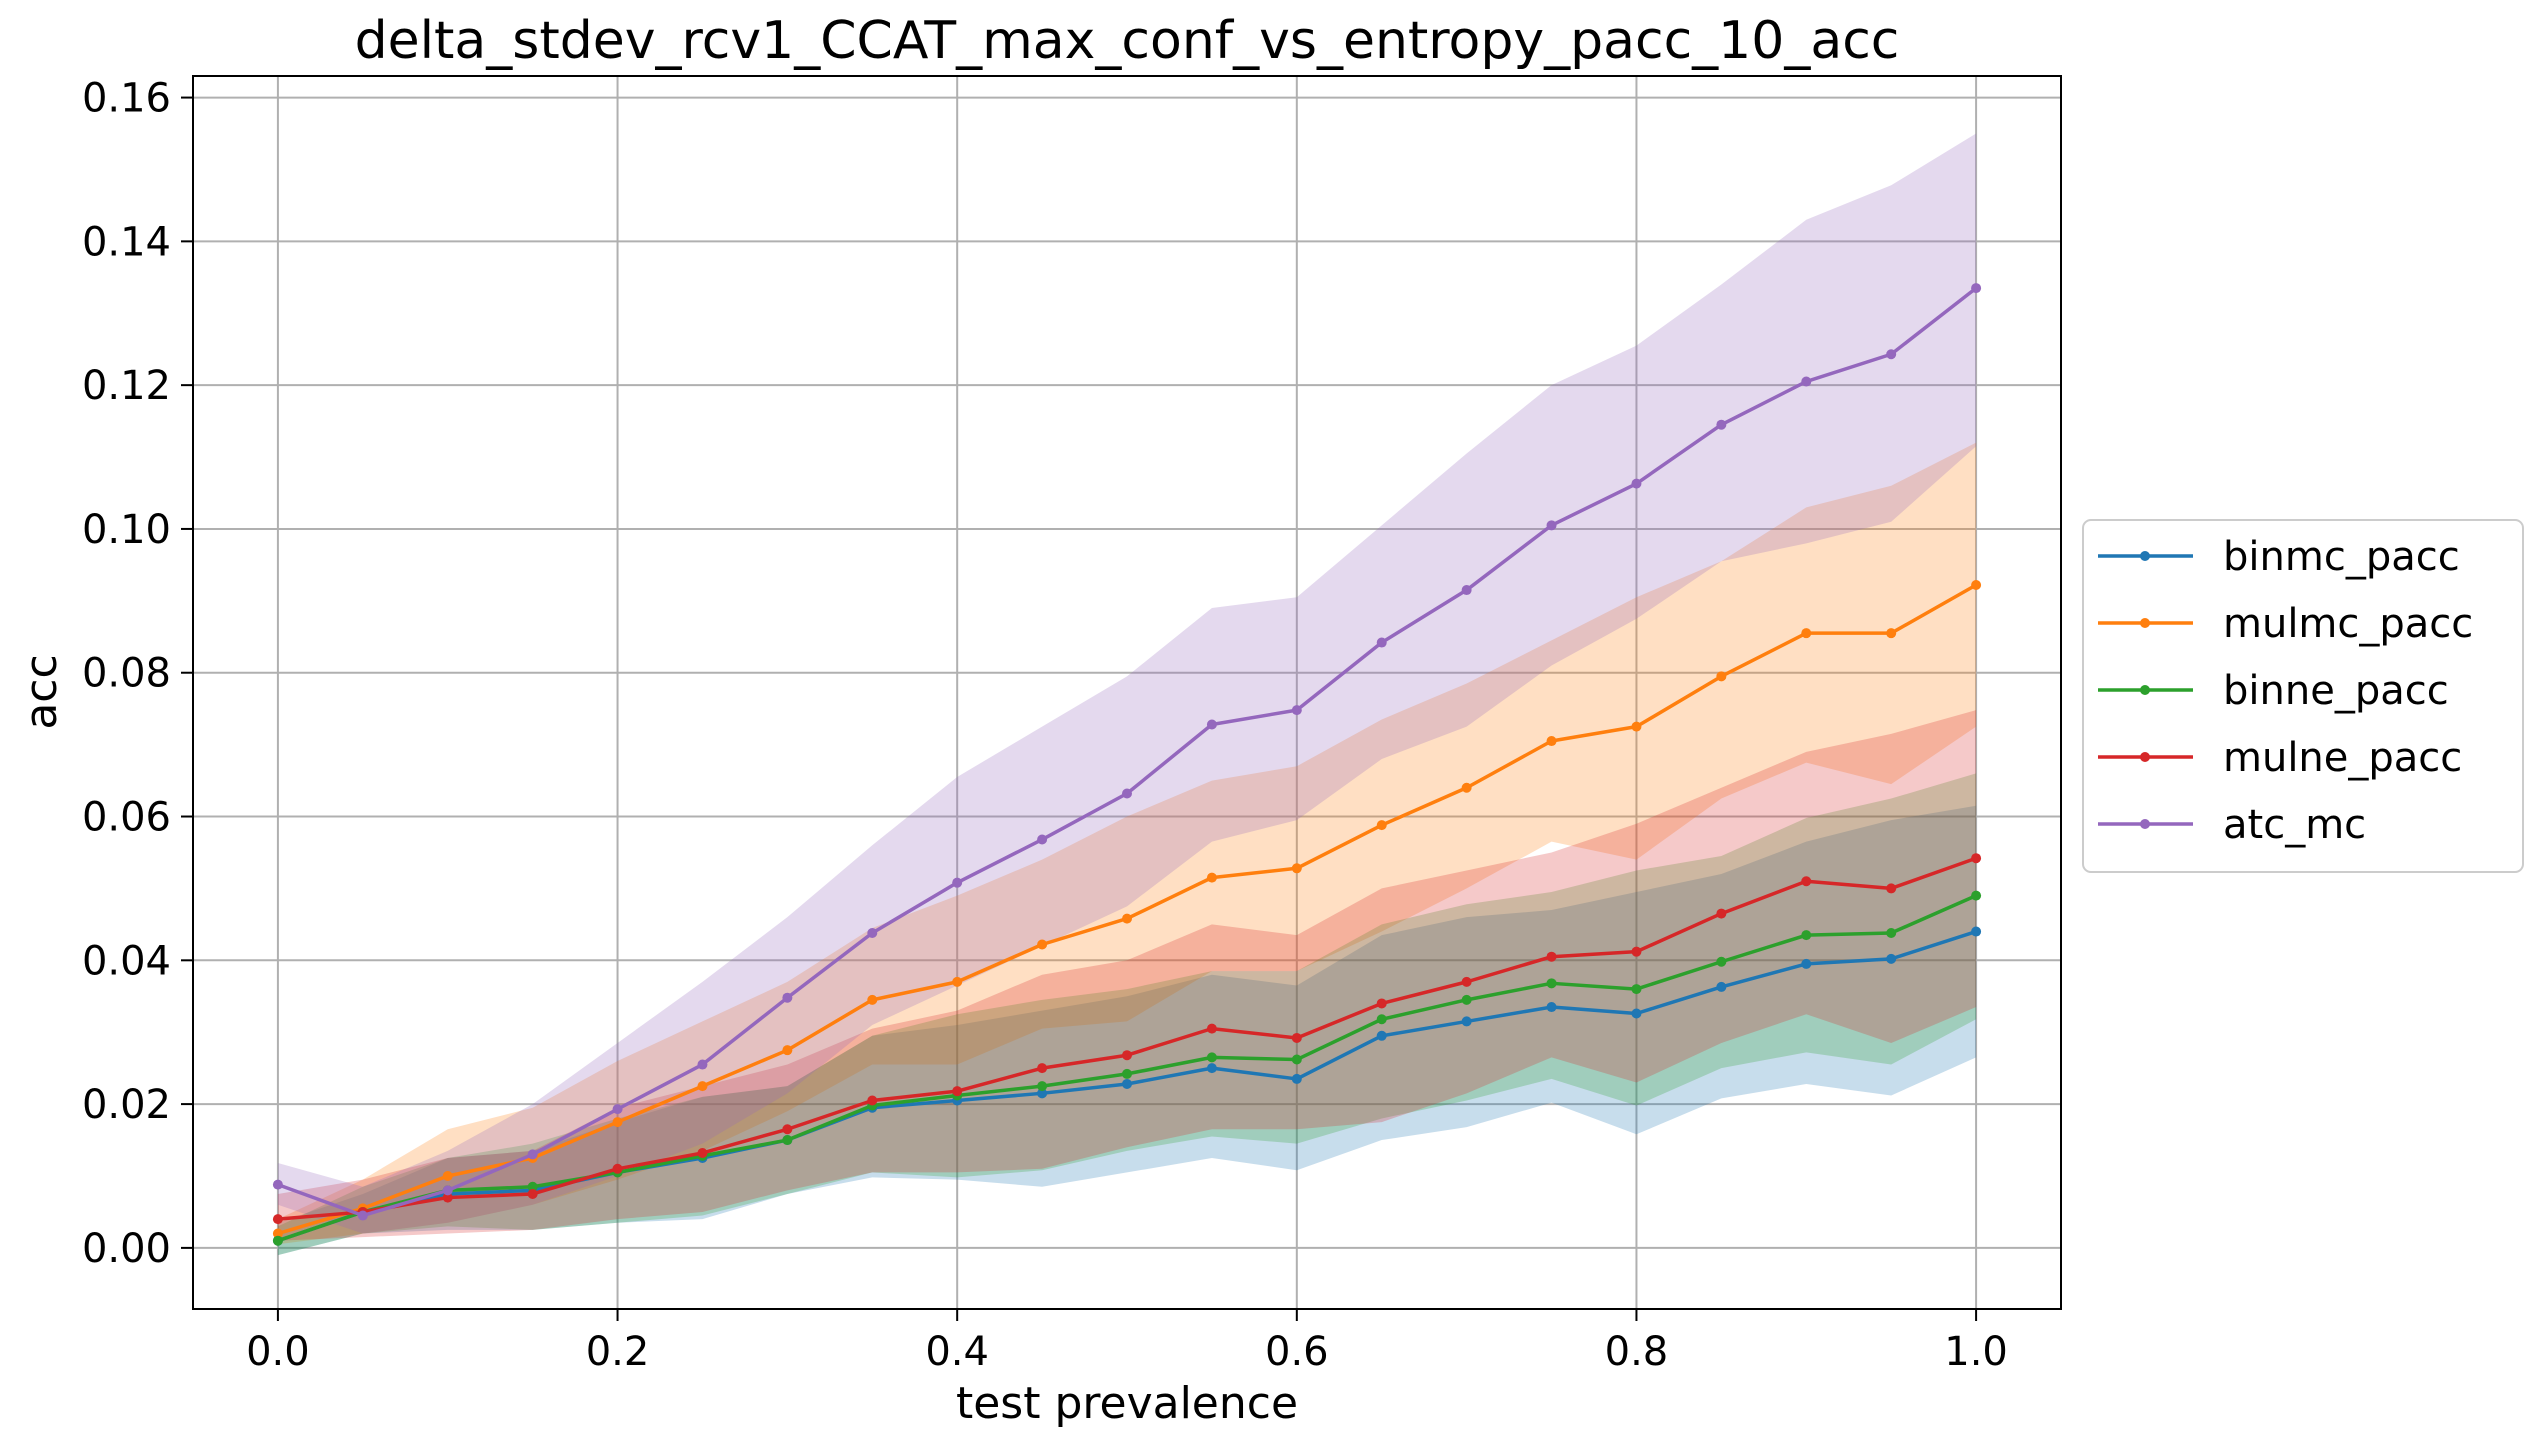 This screenshot has width=2533, height=1446. What do you see at coordinates (2341, 557) in the screenshot?
I see `legend-label-binmc_pacc: binmc_pacc` at bounding box center [2341, 557].